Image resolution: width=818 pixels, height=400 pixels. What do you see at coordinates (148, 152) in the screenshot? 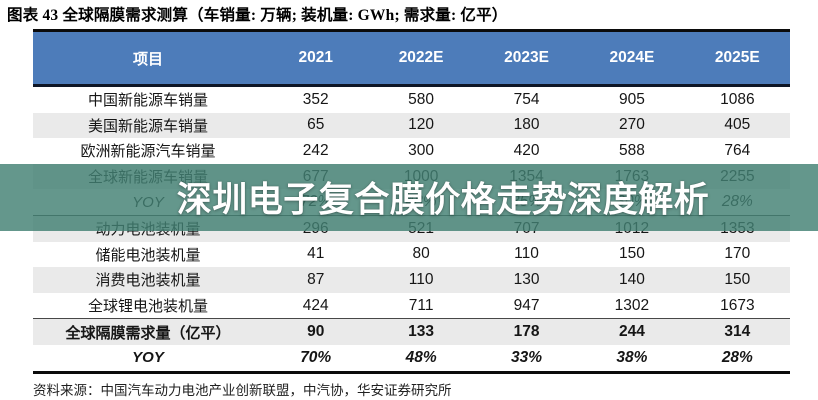
I see `row-label: 欧洲新能源汽车销量` at bounding box center [148, 152].